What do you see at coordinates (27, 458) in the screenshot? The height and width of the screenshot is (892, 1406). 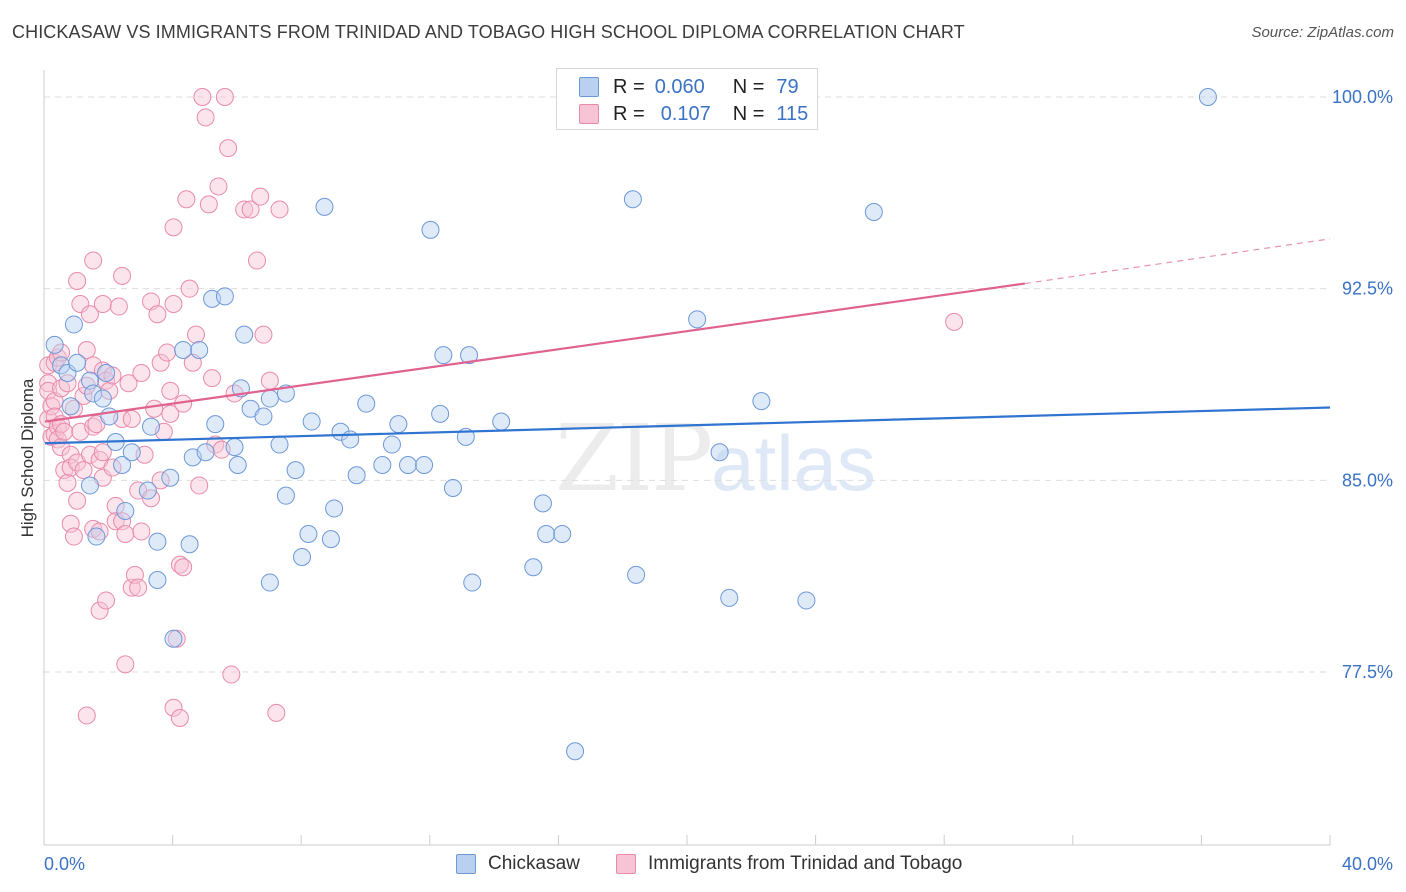 I see `y-axis-label: High School Diploma` at bounding box center [27, 458].